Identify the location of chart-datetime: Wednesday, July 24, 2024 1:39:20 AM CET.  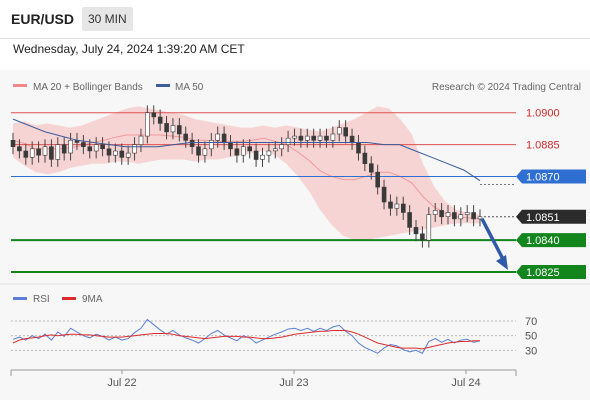
(129, 49).